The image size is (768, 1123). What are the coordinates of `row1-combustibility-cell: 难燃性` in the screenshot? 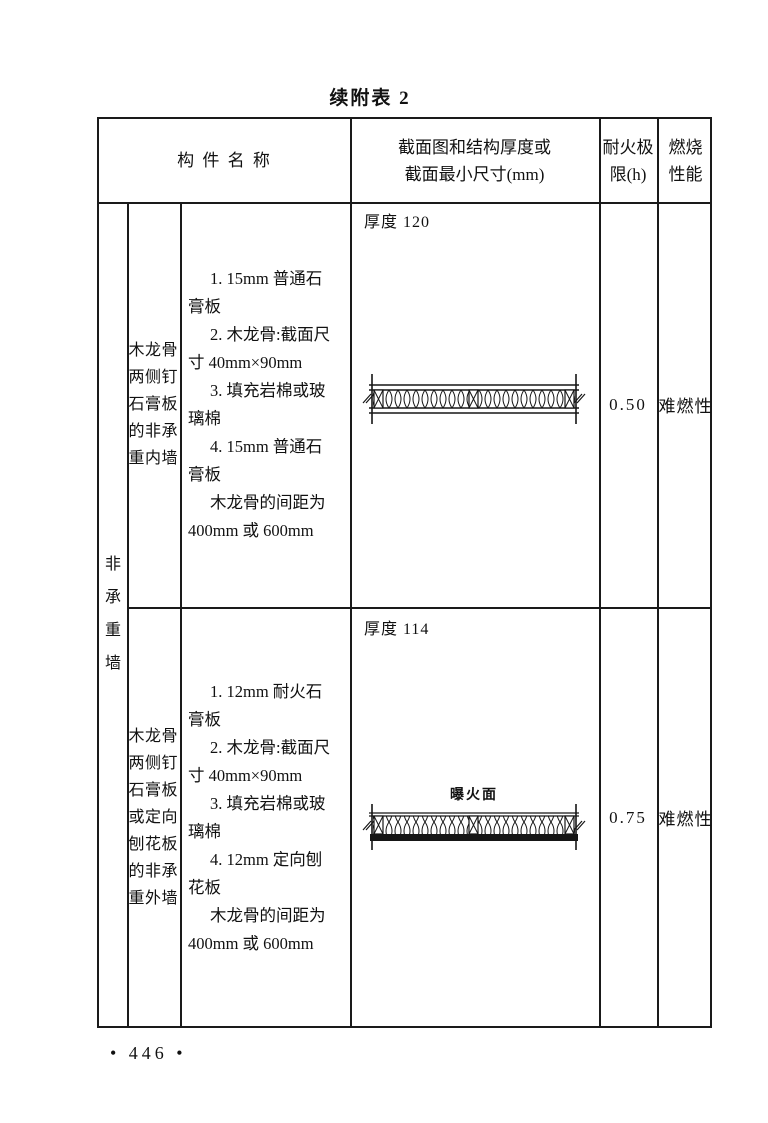 It's located at (685, 404).